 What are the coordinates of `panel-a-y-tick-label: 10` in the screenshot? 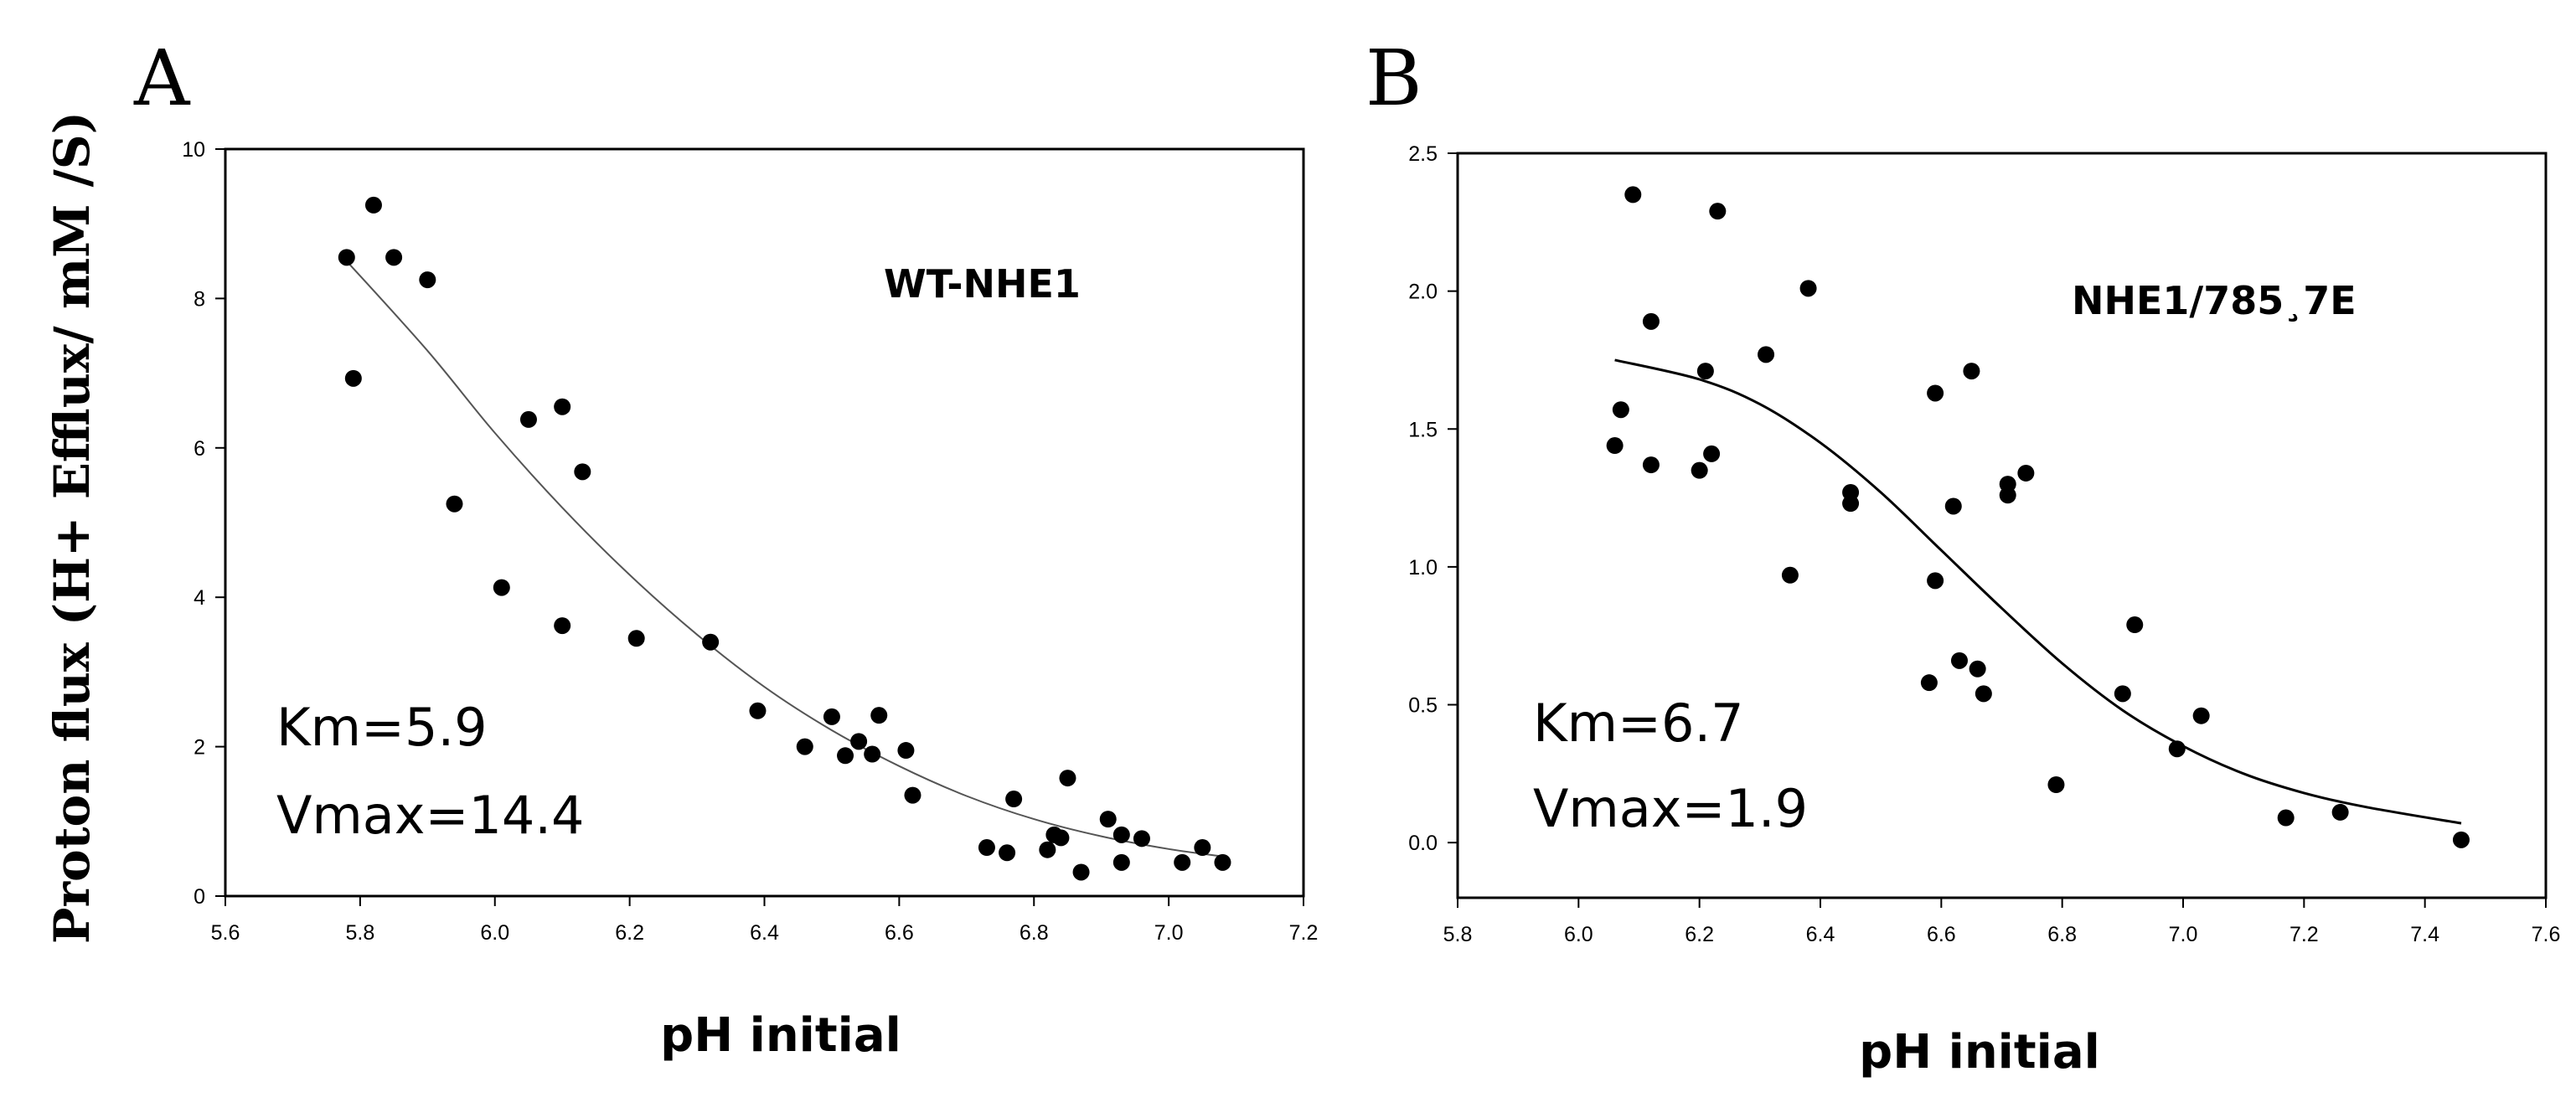 It's located at (193, 150).